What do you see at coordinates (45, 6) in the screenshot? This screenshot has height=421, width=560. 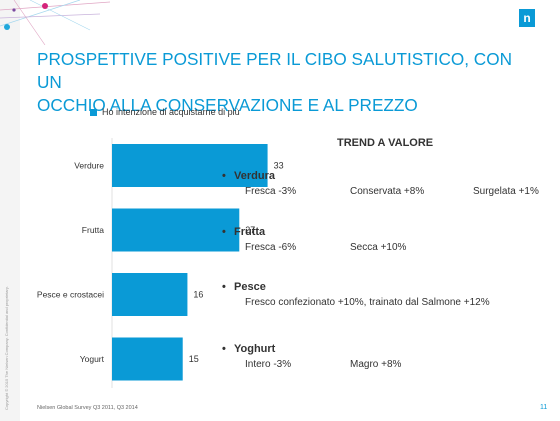 I see `decor-dot-pink` at bounding box center [45, 6].